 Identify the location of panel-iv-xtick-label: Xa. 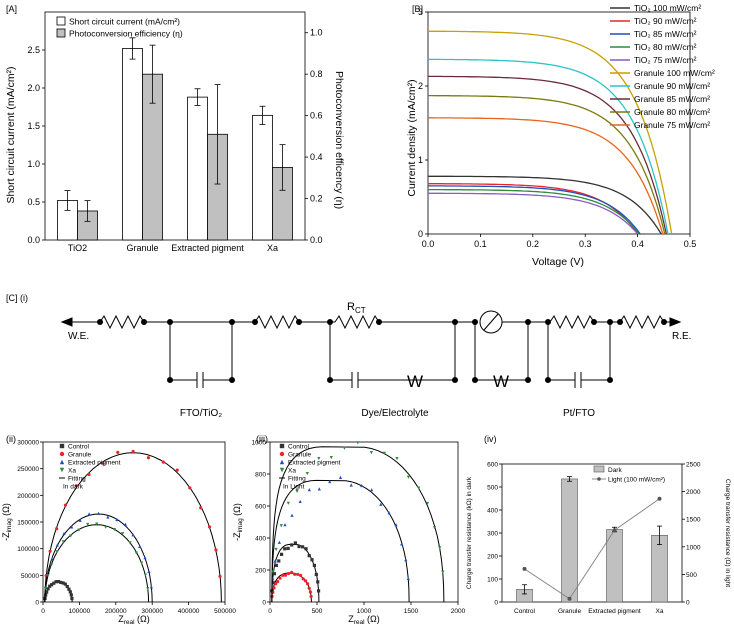
(660, 611).